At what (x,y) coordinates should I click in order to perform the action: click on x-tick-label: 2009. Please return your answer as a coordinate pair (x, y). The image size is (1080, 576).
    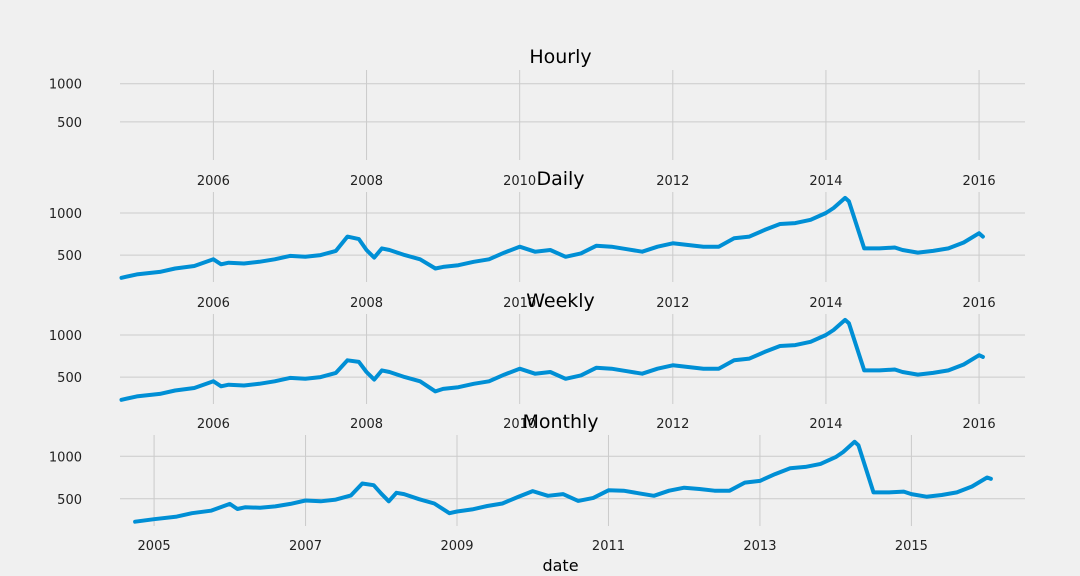
    Looking at the image, I should click on (456, 546).